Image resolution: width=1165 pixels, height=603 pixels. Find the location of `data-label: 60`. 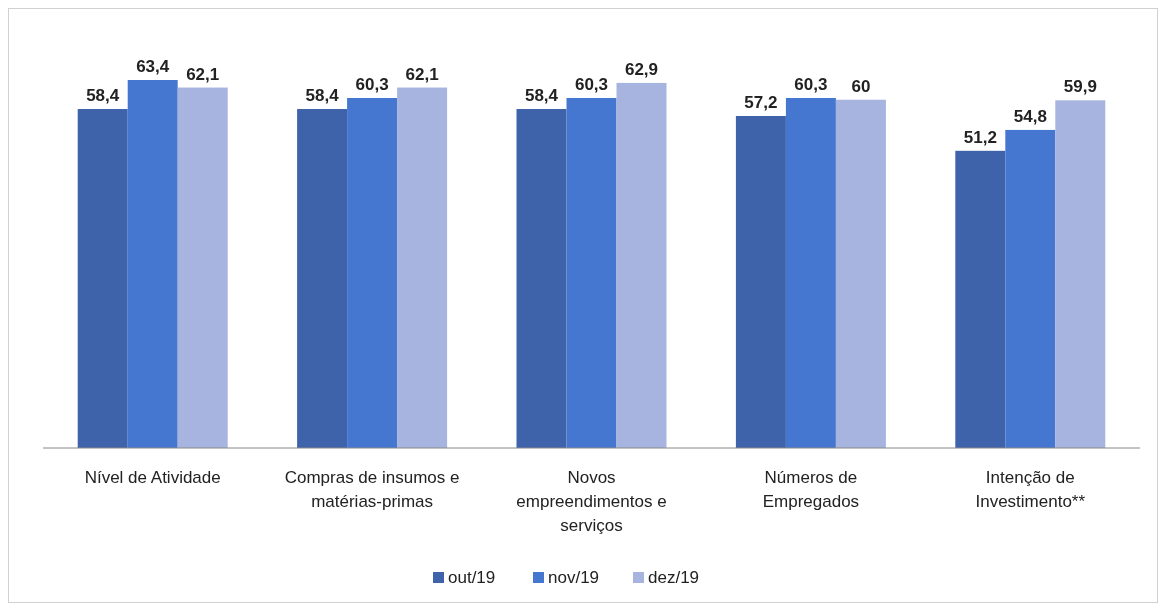

data-label: 60 is located at coordinates (861, 86).